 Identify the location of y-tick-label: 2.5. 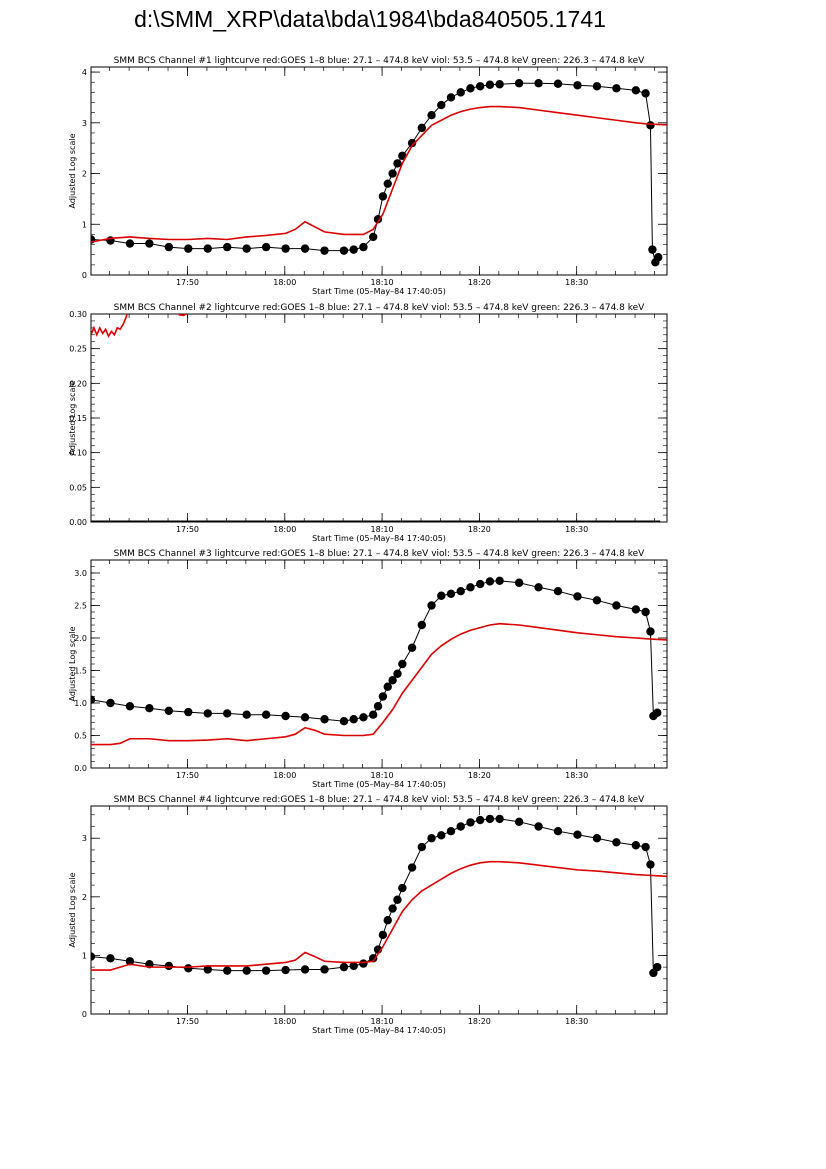
(80, 606).